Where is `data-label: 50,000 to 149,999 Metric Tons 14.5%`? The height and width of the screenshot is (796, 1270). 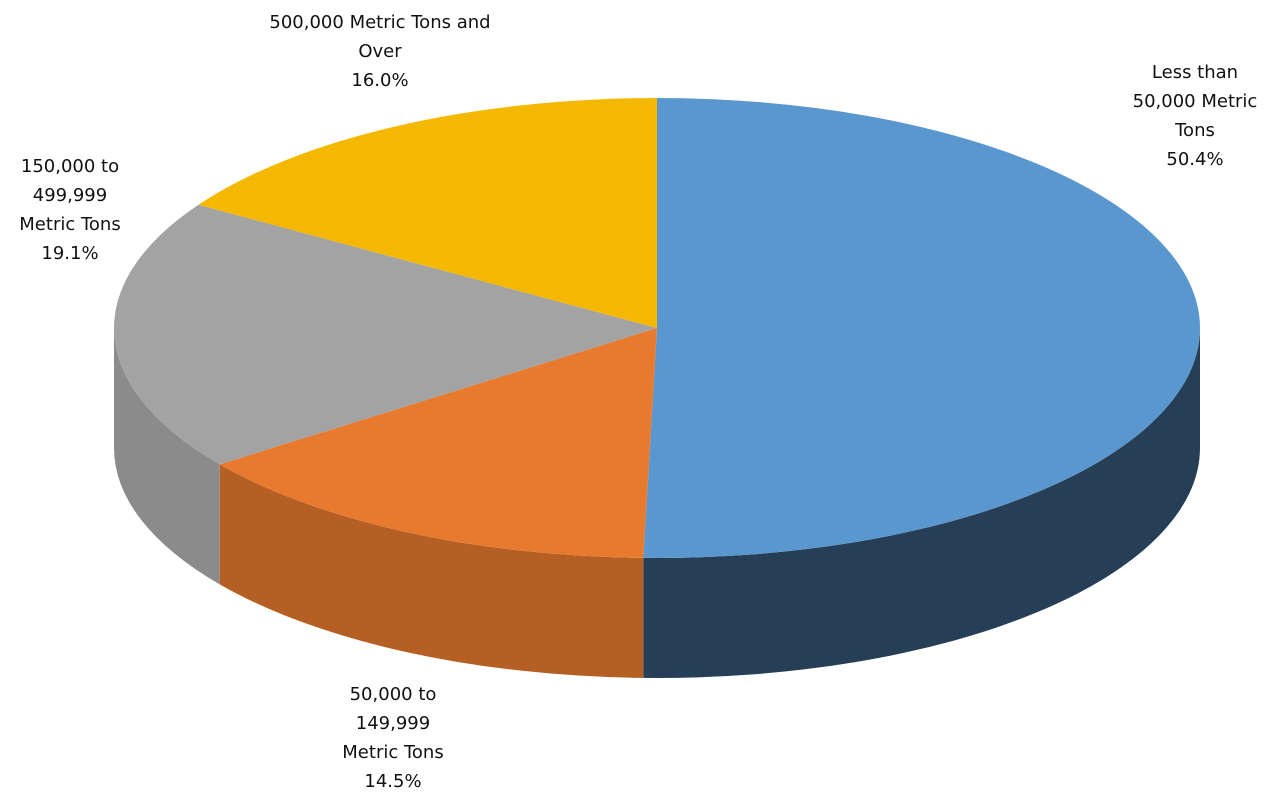
data-label: 50,000 to 149,999 Metric Tons 14.5% is located at coordinates (393, 738).